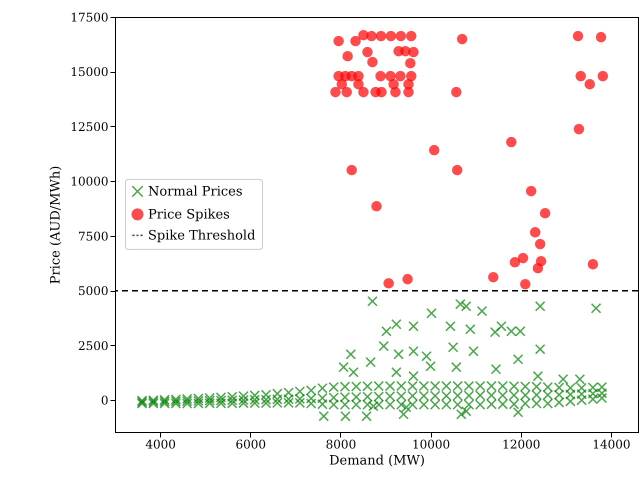 This screenshot has width=643, height=492. I want to click on legend-label: Price Spikes, so click(189, 214).